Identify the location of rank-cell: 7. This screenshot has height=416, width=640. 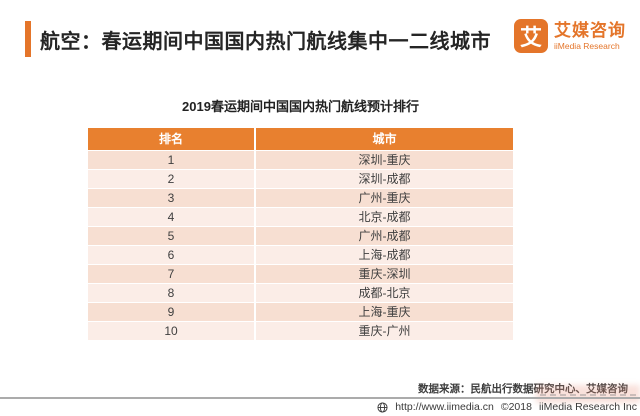
(172, 273).